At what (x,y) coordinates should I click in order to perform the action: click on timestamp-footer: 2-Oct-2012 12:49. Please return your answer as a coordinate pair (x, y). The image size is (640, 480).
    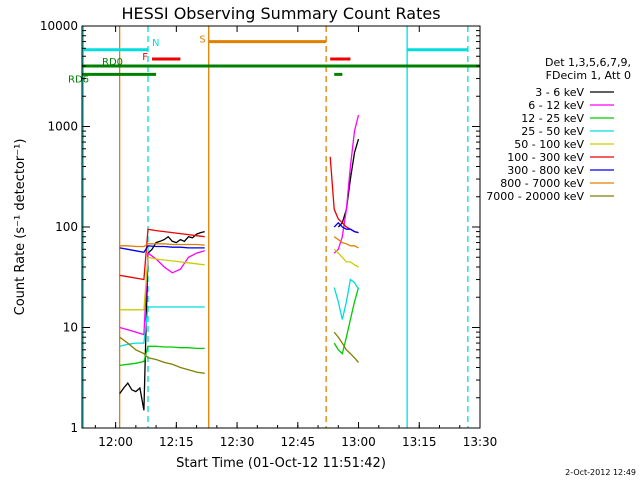
    Looking at the image, I should click on (600, 472).